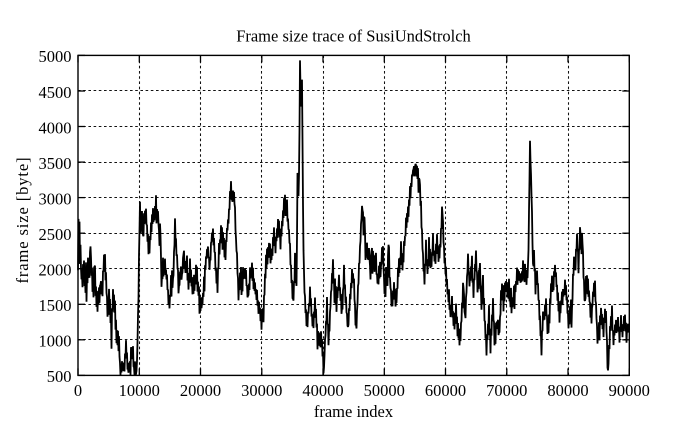 This screenshot has width=695, height=429. What do you see at coordinates (139, 390) in the screenshot?
I see `svg-text: 10000` at bounding box center [139, 390].